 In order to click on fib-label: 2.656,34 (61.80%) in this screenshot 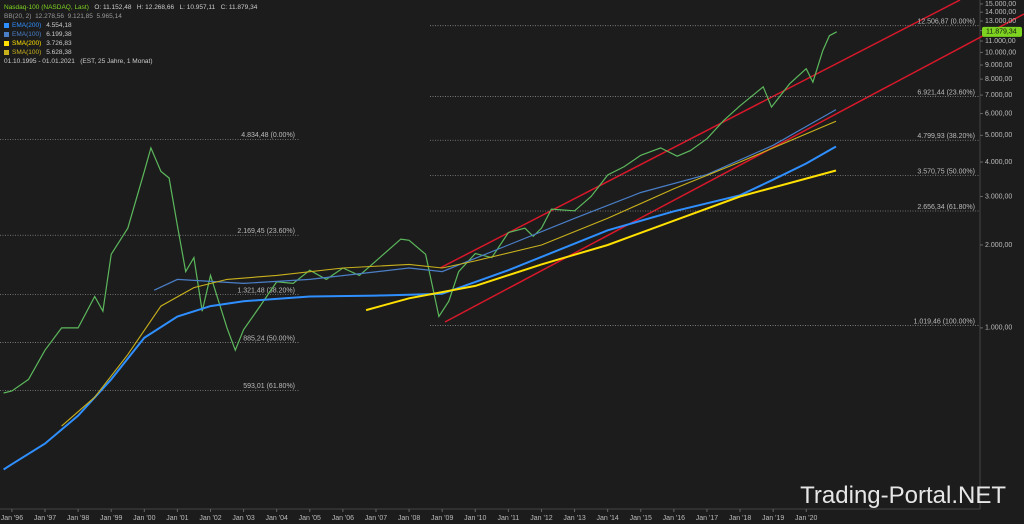, I will do `click(946, 207)`.